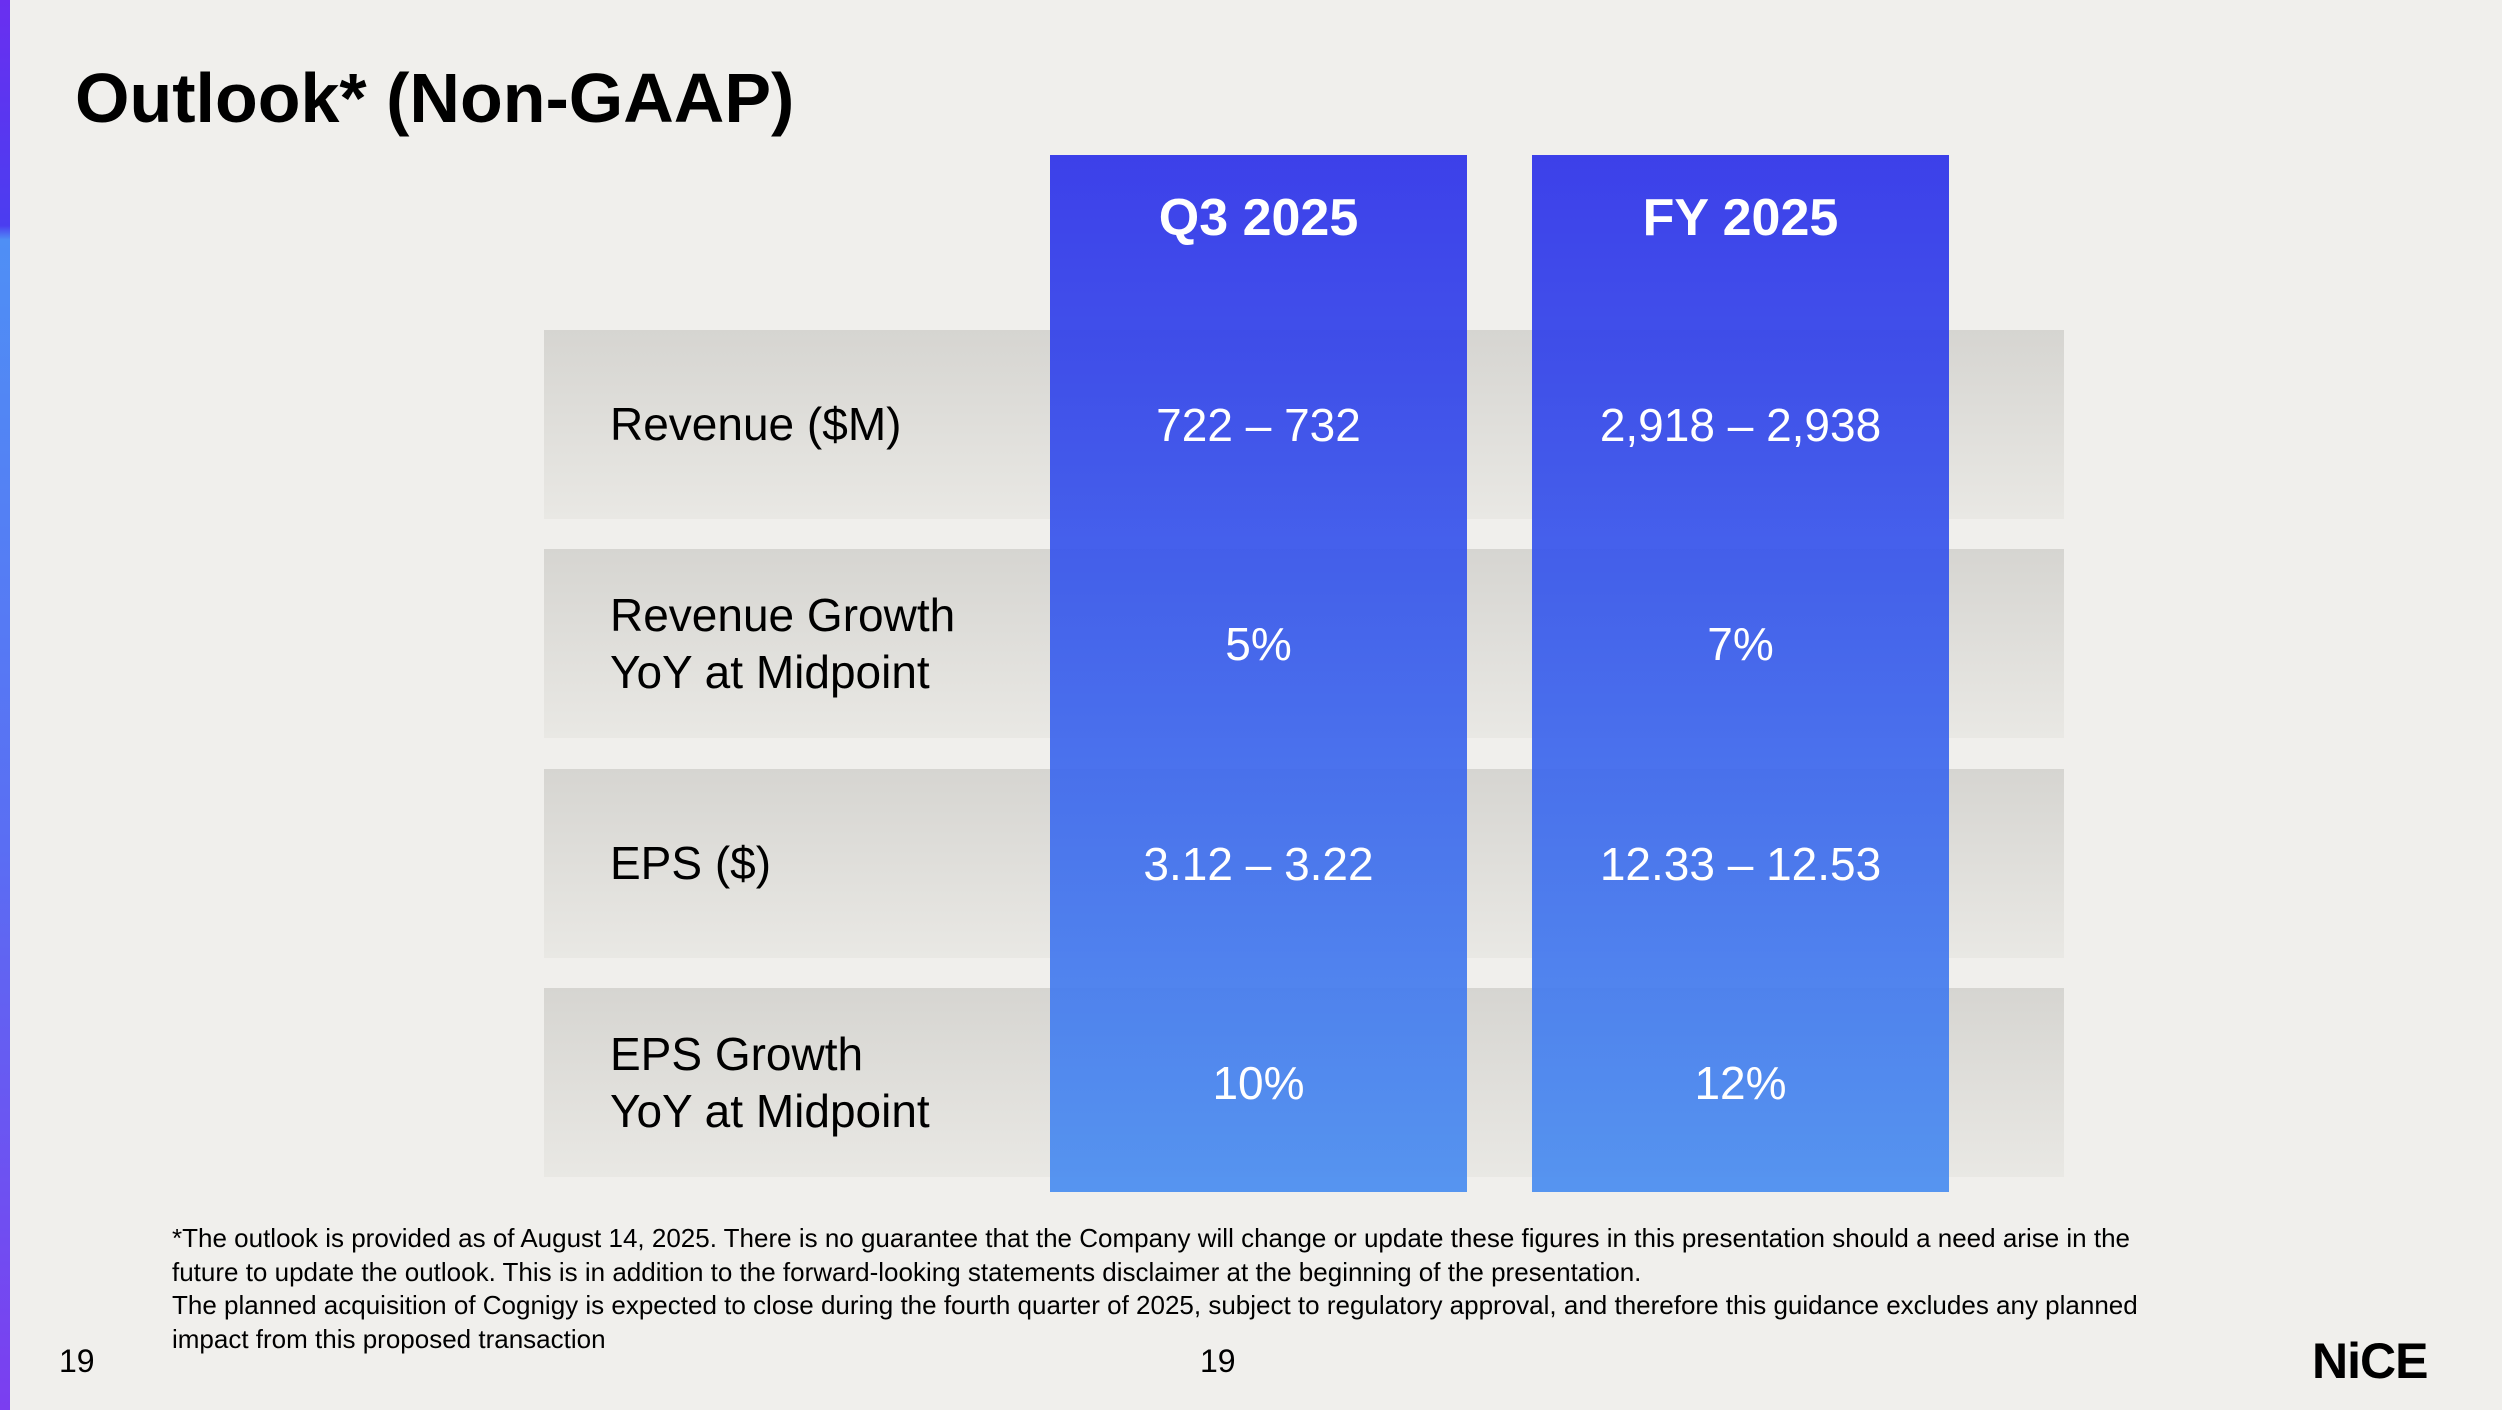 This screenshot has height=1410, width=2502. I want to click on footnote-line: impact from this proposed transaction, so click(389, 1338).